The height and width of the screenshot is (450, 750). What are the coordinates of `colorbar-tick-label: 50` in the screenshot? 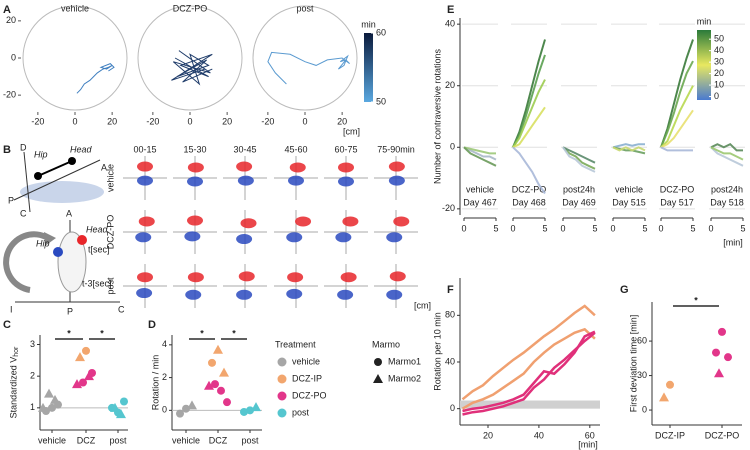 It's located at (719, 39).